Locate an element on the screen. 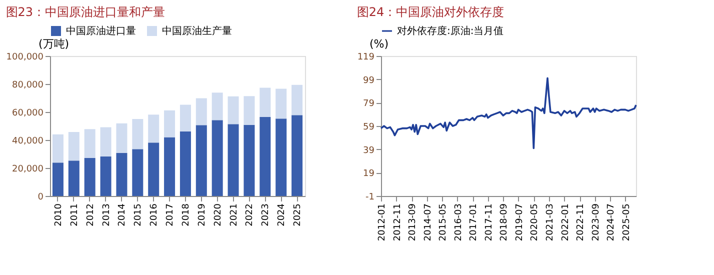 This screenshot has height=275, width=714. x-tick-label: 2010 is located at coordinates (59, 214).